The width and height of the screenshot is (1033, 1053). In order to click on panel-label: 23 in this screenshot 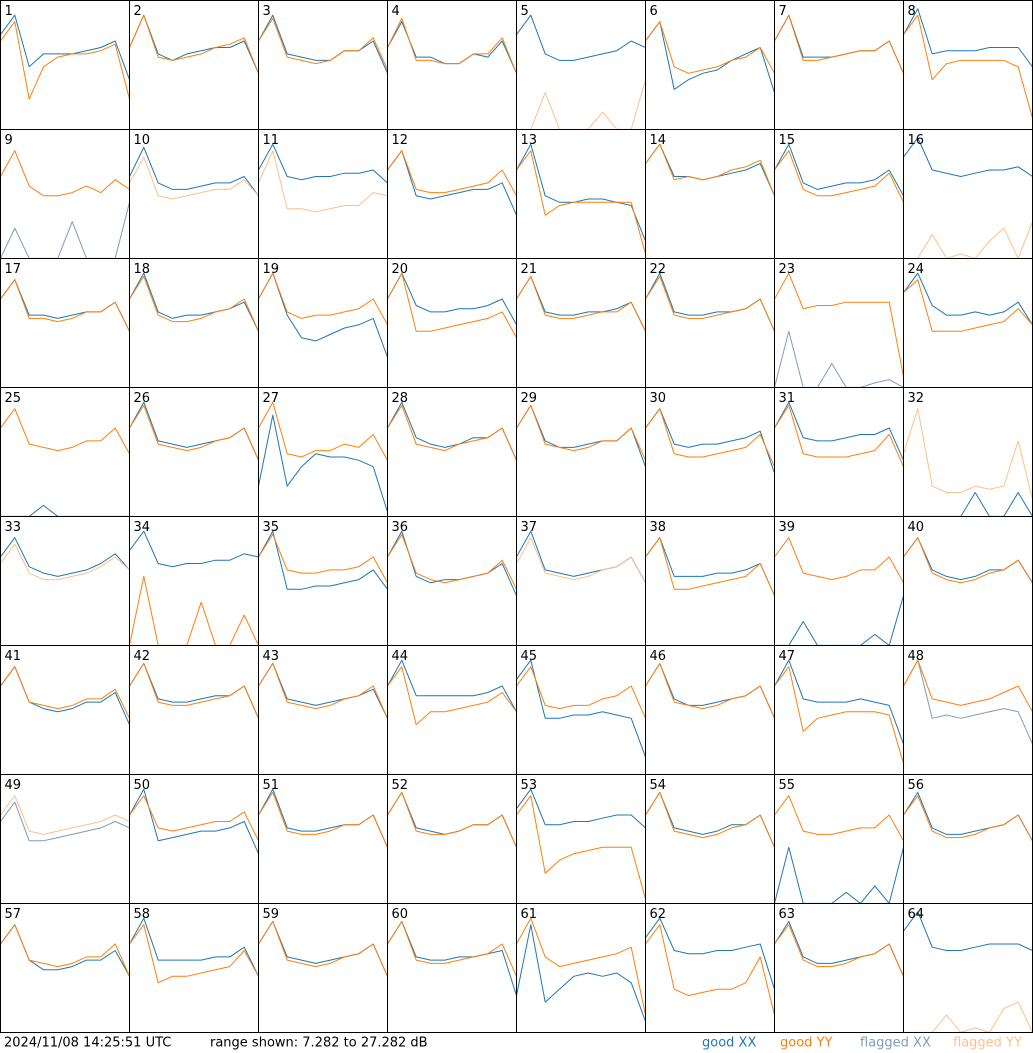, I will do `click(787, 269)`.